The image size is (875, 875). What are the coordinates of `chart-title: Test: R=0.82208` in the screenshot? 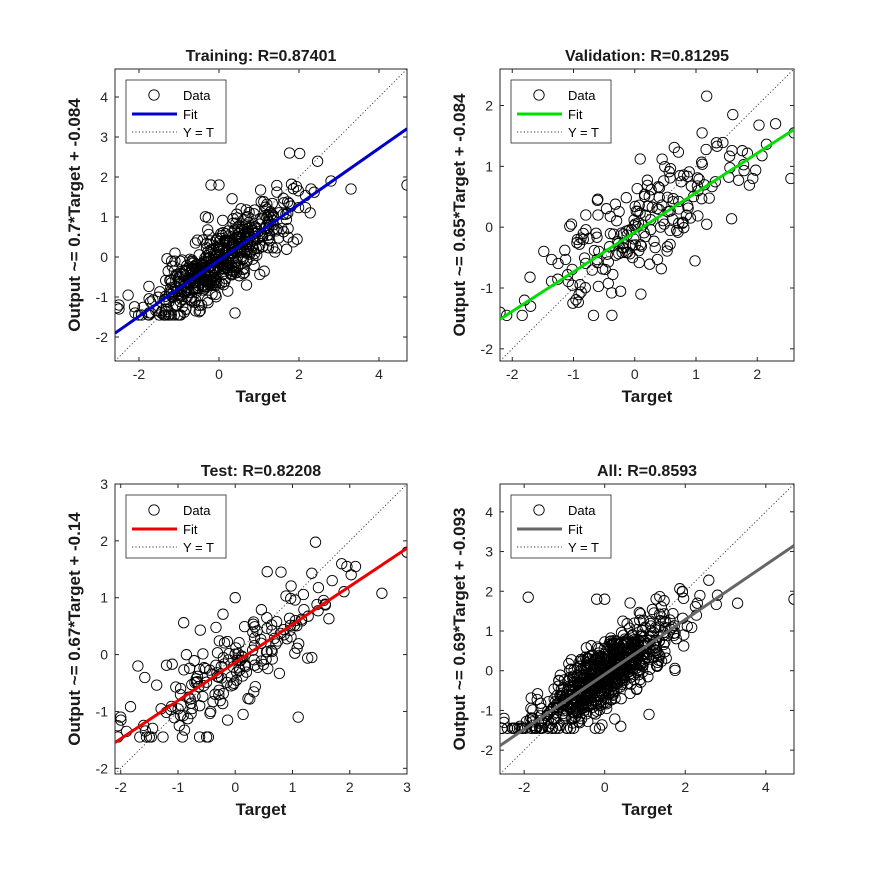 It's located at (261, 471).